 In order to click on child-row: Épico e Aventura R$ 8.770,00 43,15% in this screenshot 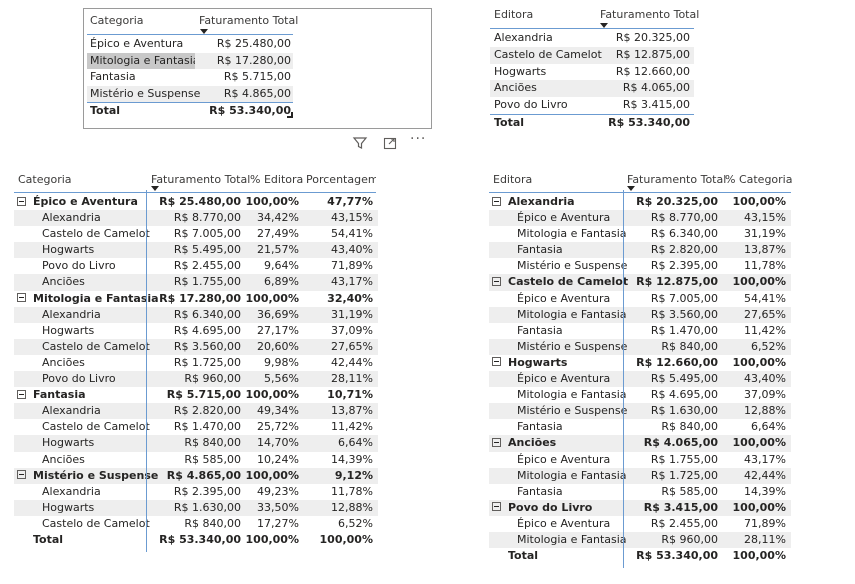, I will do `click(640, 218)`.